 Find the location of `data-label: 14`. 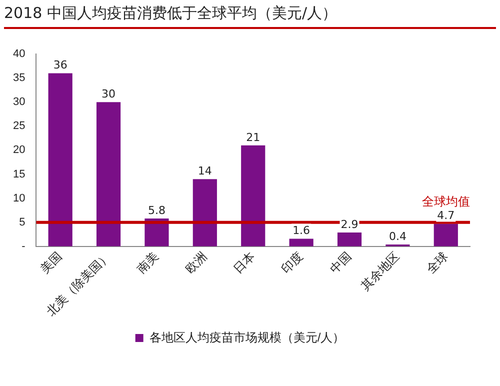

data-label: 14 is located at coordinates (205, 171).